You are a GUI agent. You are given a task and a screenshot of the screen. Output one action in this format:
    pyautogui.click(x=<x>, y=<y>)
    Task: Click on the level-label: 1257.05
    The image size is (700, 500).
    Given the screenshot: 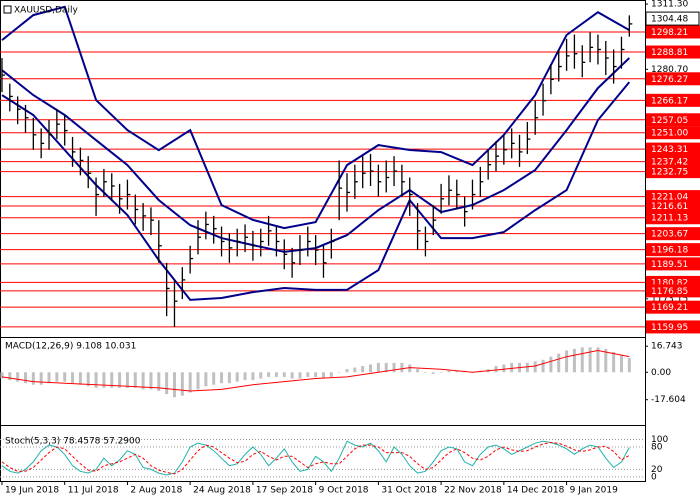 What is the action you would take?
    pyautogui.click(x=669, y=121)
    